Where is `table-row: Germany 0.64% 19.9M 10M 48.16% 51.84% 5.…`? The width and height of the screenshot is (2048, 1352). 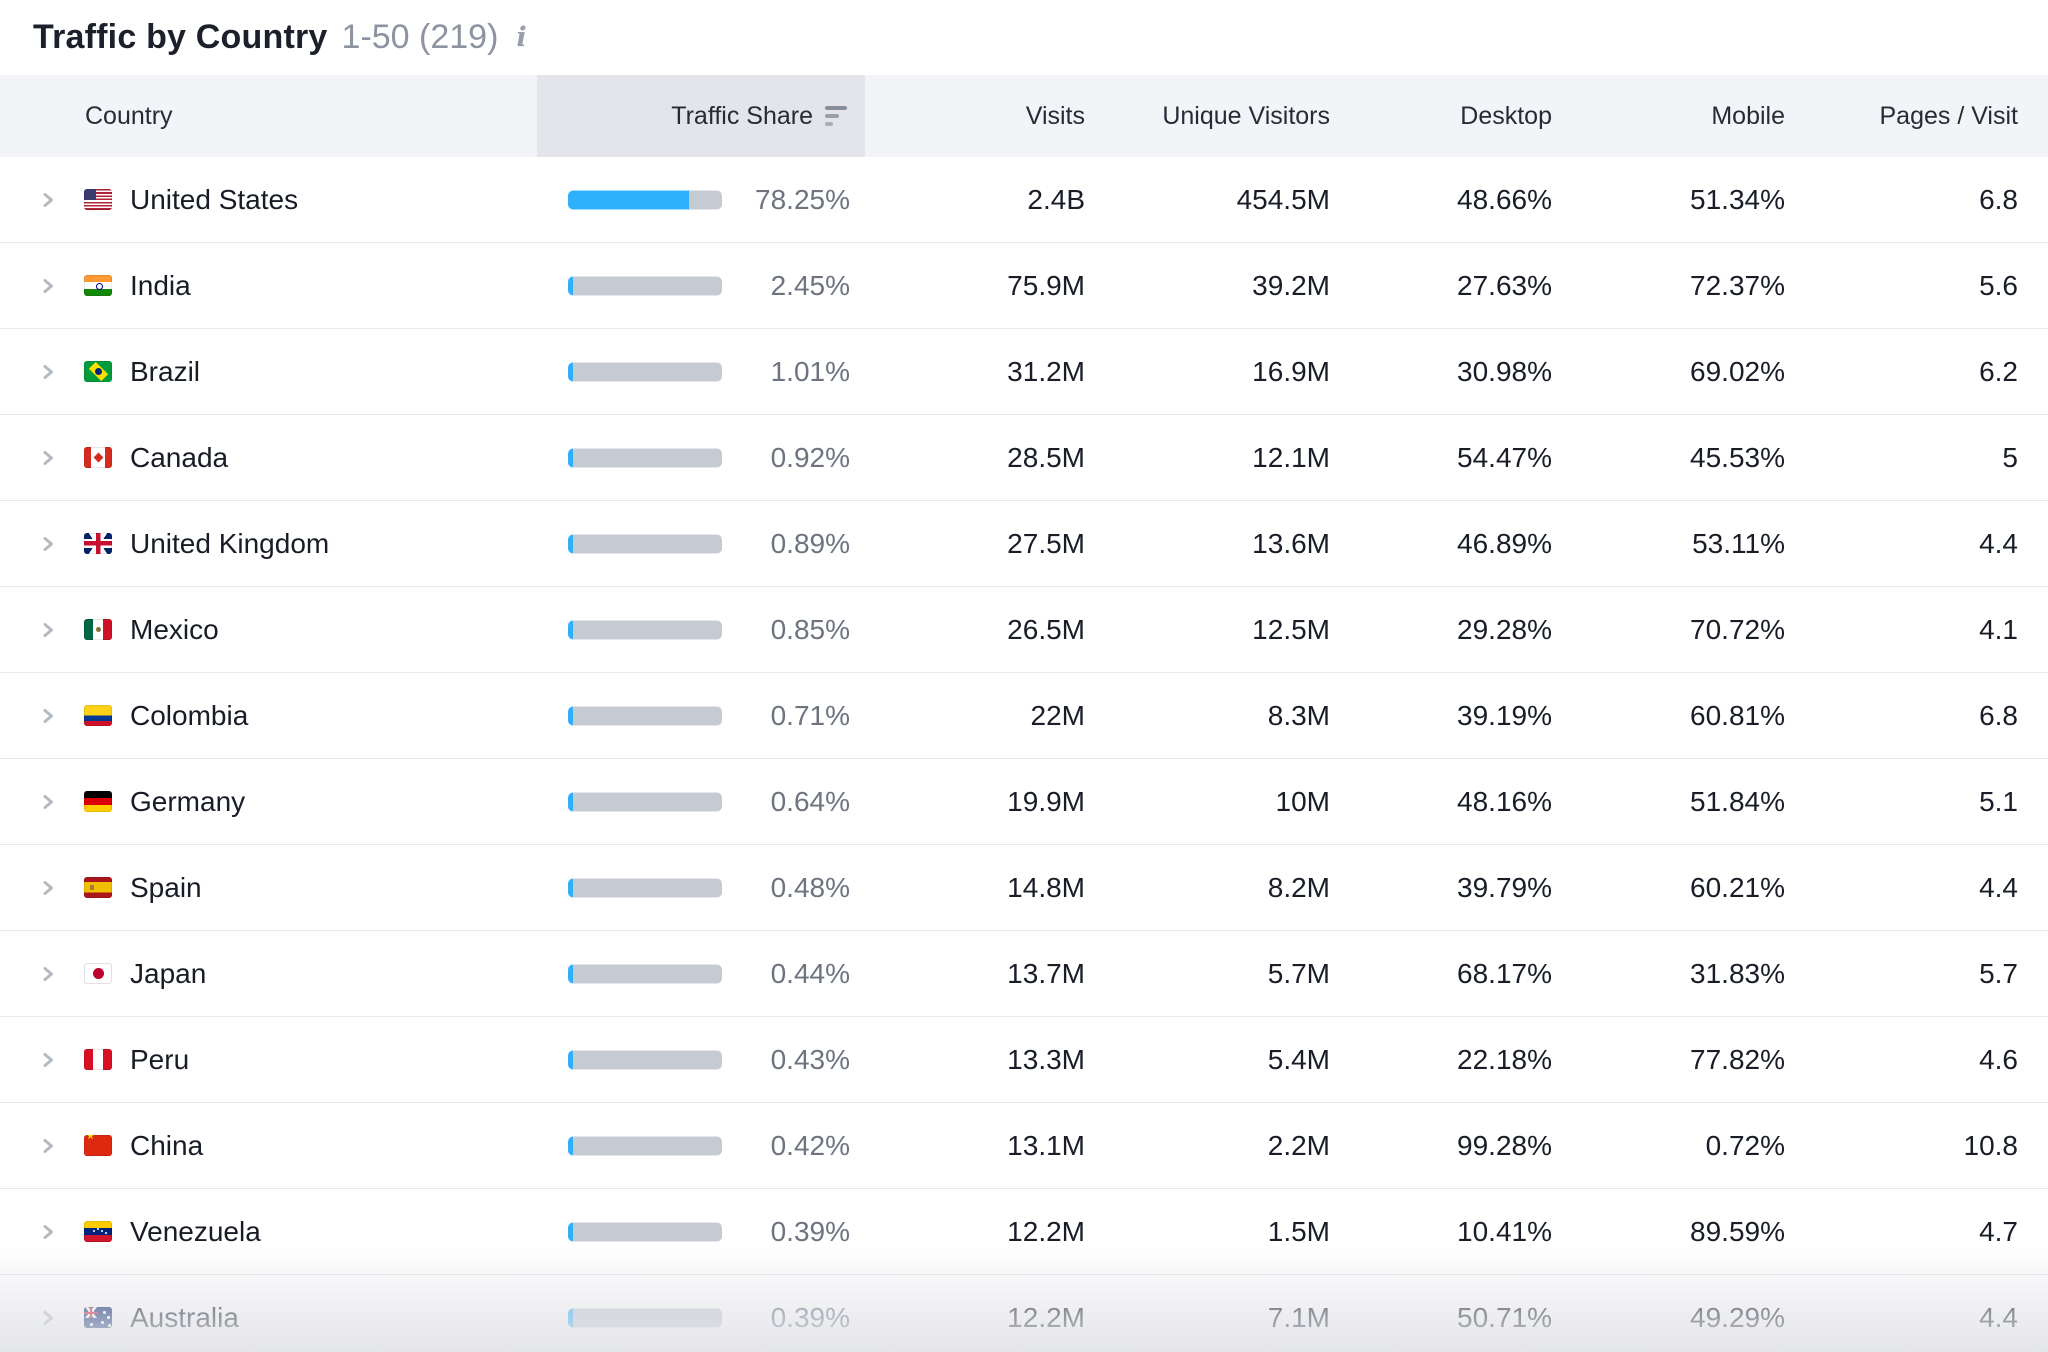 table-row: Germany 0.64% 19.9M 10M 48.16% 51.84% 5.… is located at coordinates (1024, 802).